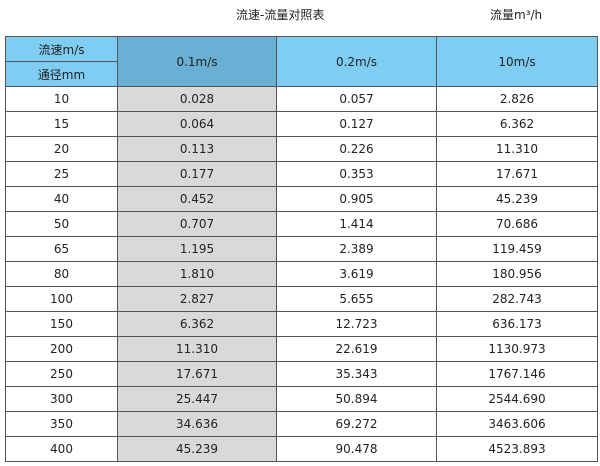 This screenshot has width=600, height=466. What do you see at coordinates (197, 124) in the screenshot?
I see `flow-cell-0.1: 0.064` at bounding box center [197, 124].